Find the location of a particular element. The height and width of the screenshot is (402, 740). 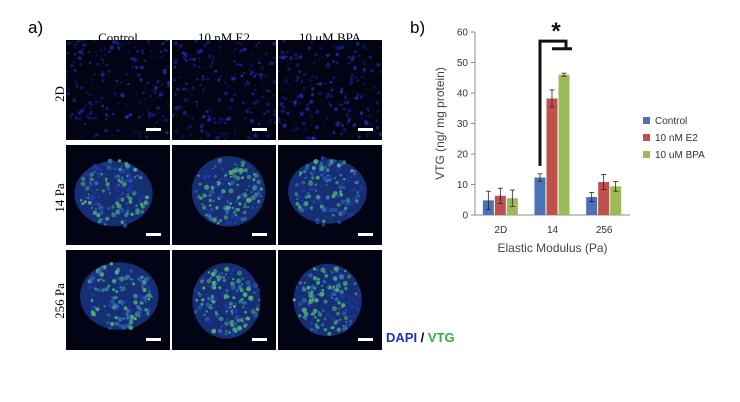

y-tick-label: 40 is located at coordinates (463, 94).